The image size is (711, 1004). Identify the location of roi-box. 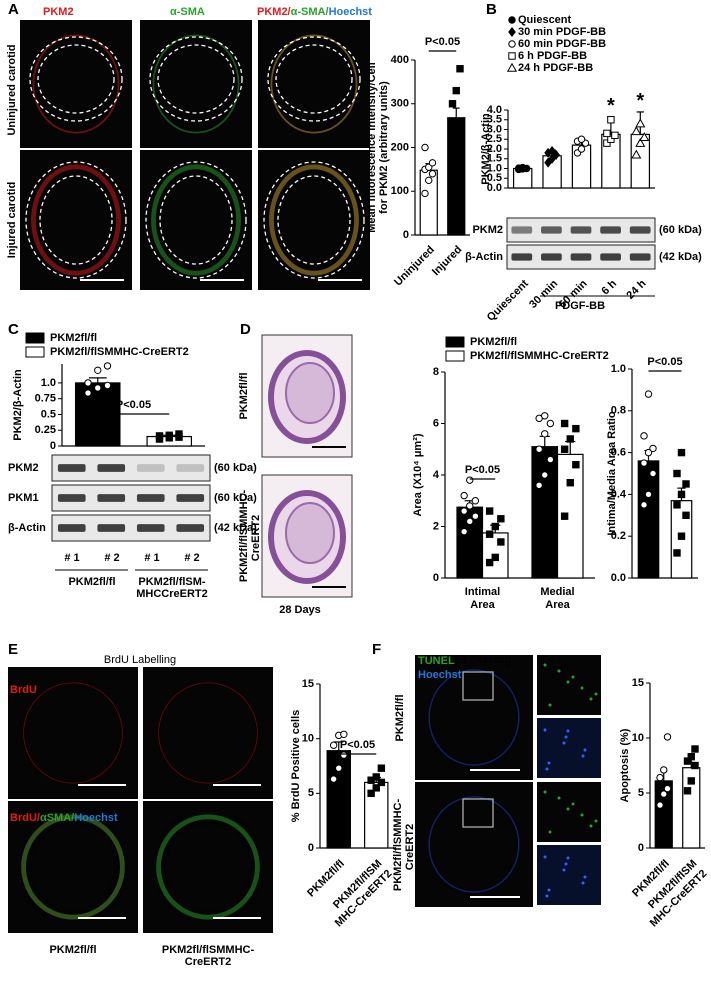
(478, 686).